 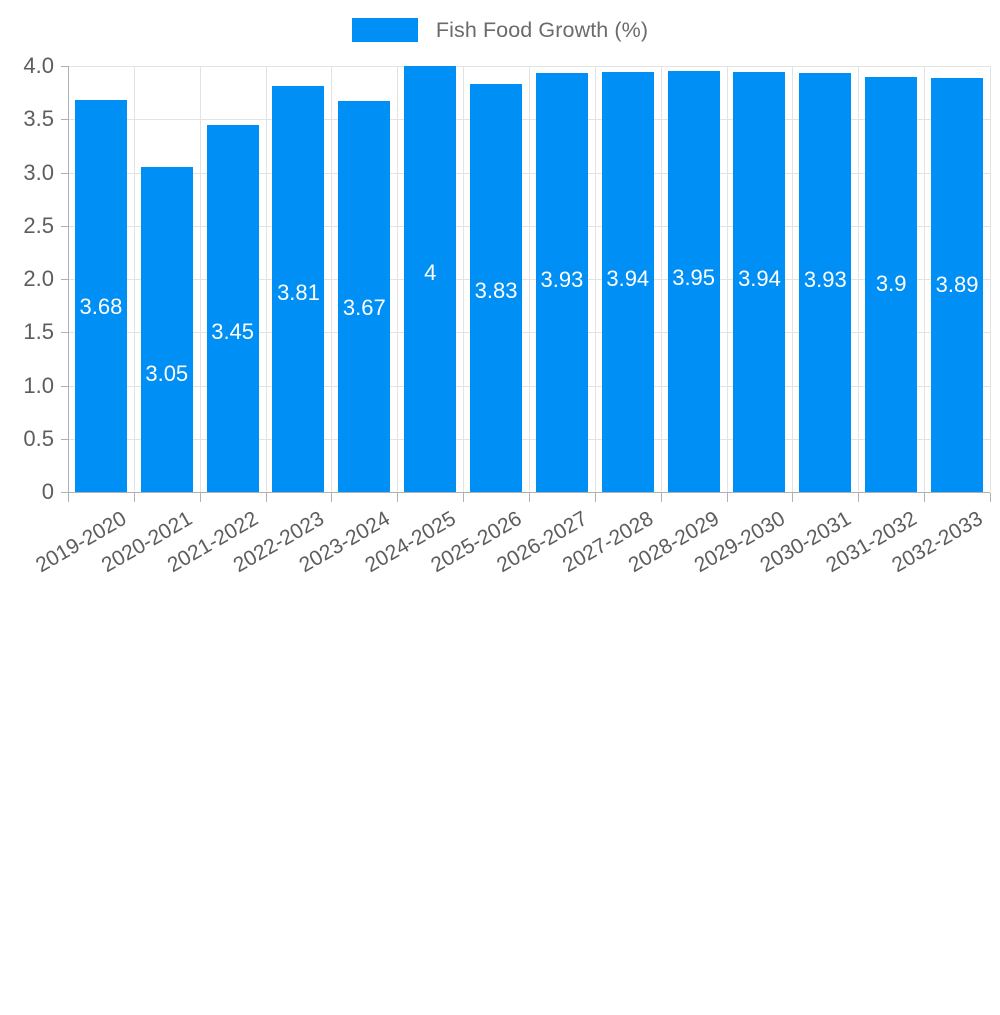 What do you see at coordinates (38, 65) in the screenshot?
I see `y-tick-label: 4.0` at bounding box center [38, 65].